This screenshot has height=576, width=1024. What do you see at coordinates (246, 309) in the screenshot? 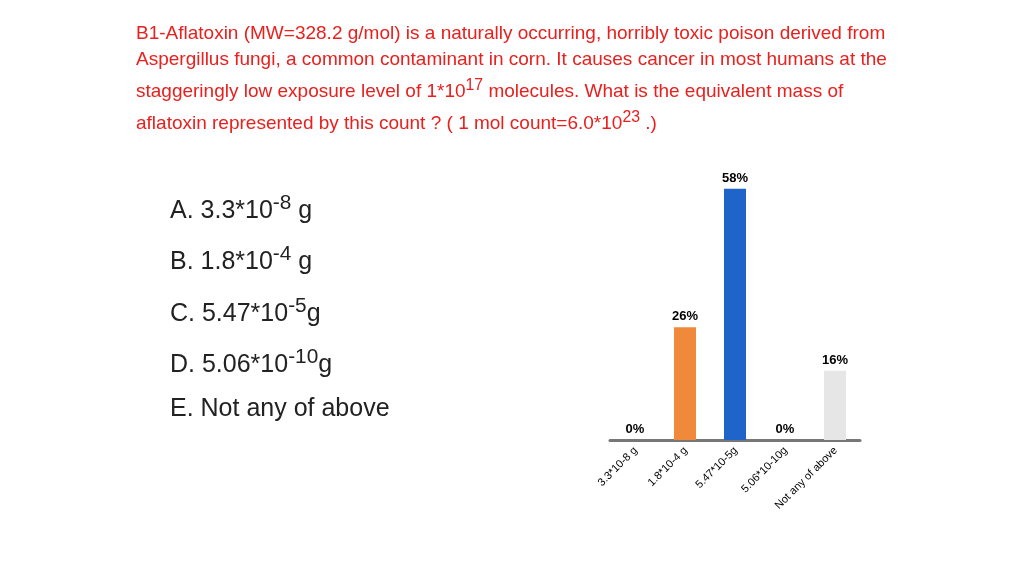
I see `text: C. 5.47*10$^{-5}$g` at bounding box center [246, 309].